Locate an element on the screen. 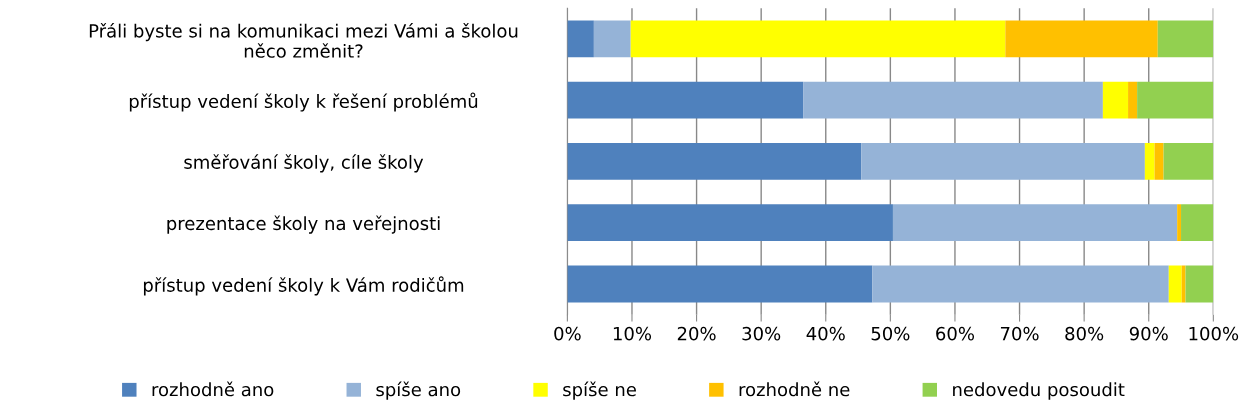  x-tick-label: 70% is located at coordinates (1019, 333).